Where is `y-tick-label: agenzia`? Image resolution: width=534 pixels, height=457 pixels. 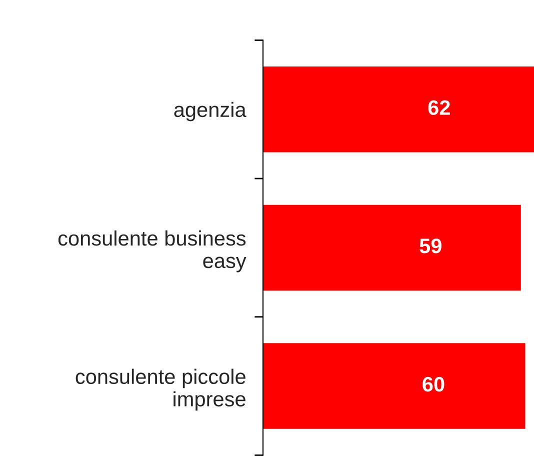 y-tick-label: agenzia is located at coordinates (210, 112).